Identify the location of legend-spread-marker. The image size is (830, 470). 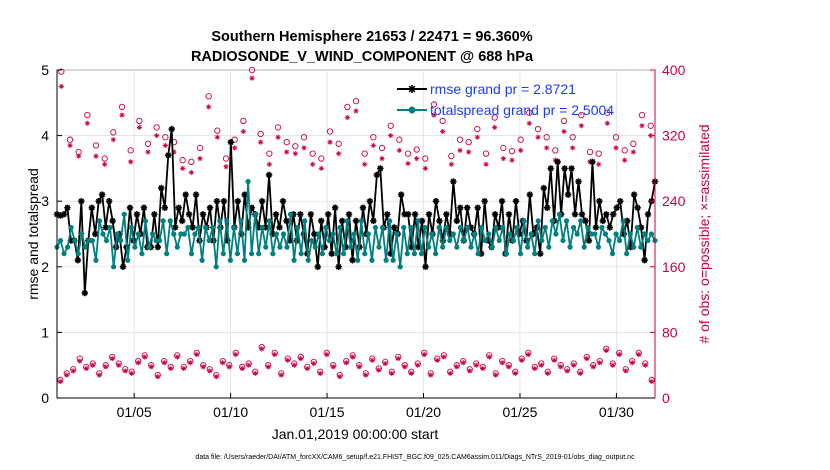
(412, 110).